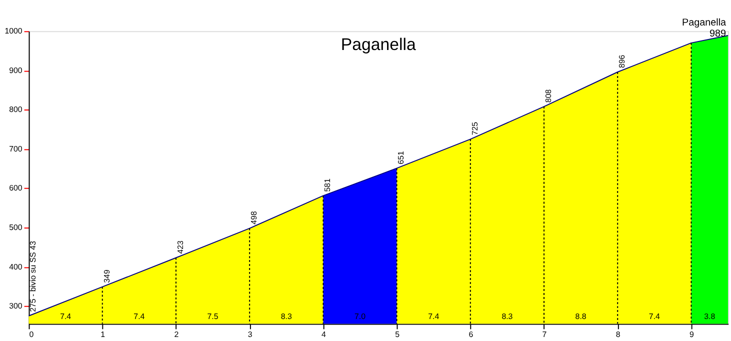 The height and width of the screenshot is (341, 731). I want to click on data-label: 808, so click(548, 95).